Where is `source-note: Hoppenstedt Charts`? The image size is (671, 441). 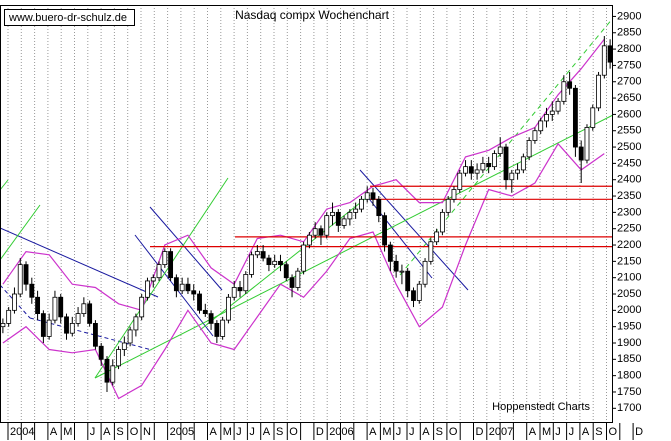 source-note: Hoppenstedt Charts is located at coordinates (541, 407).